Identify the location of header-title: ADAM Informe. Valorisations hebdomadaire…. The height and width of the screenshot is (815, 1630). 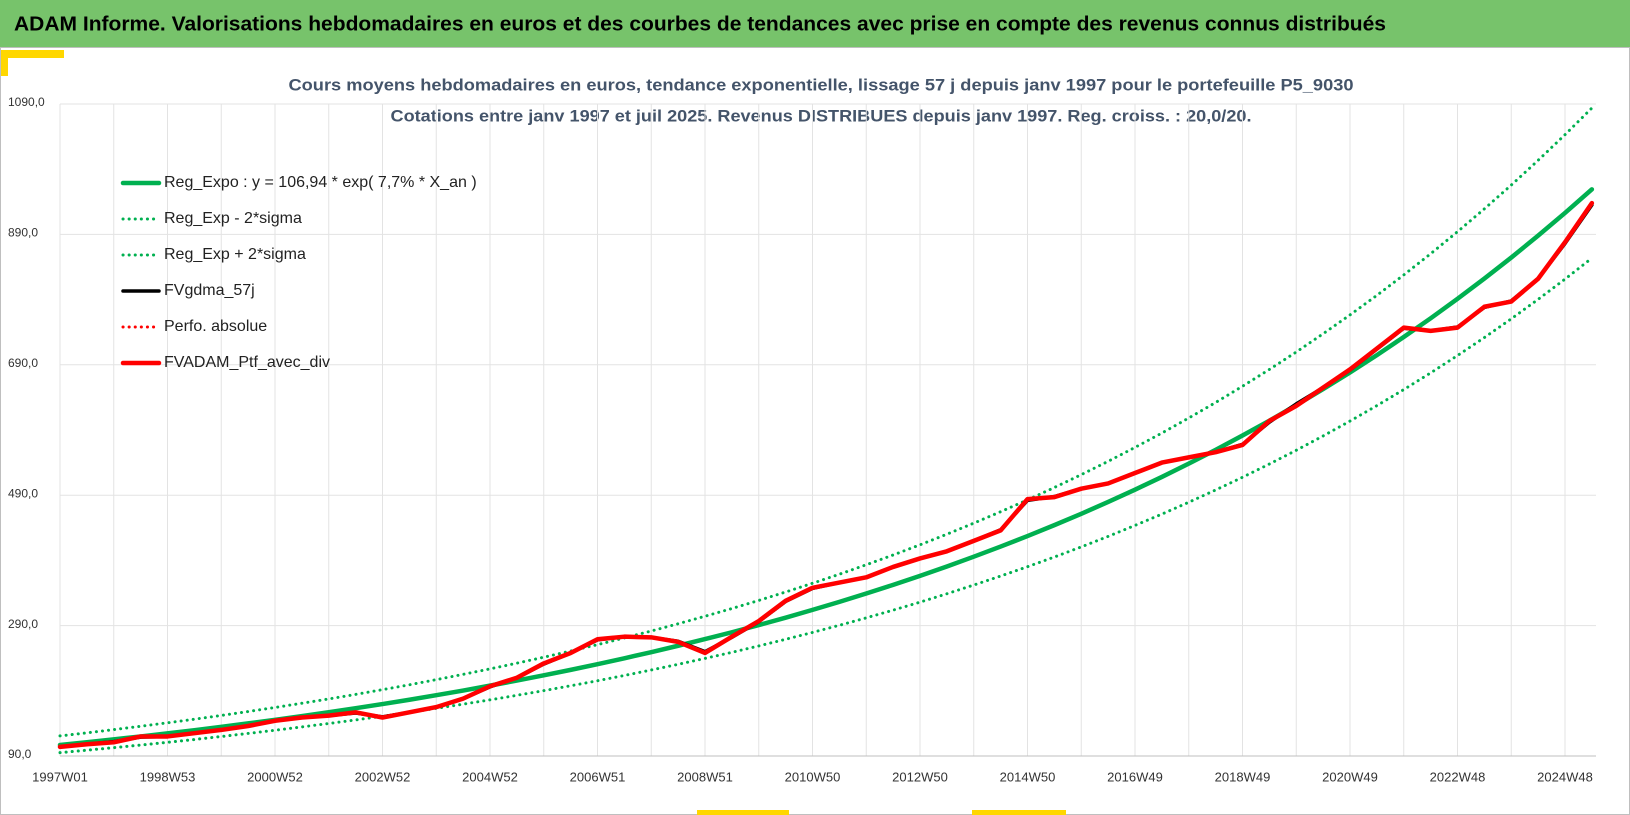
(700, 24).